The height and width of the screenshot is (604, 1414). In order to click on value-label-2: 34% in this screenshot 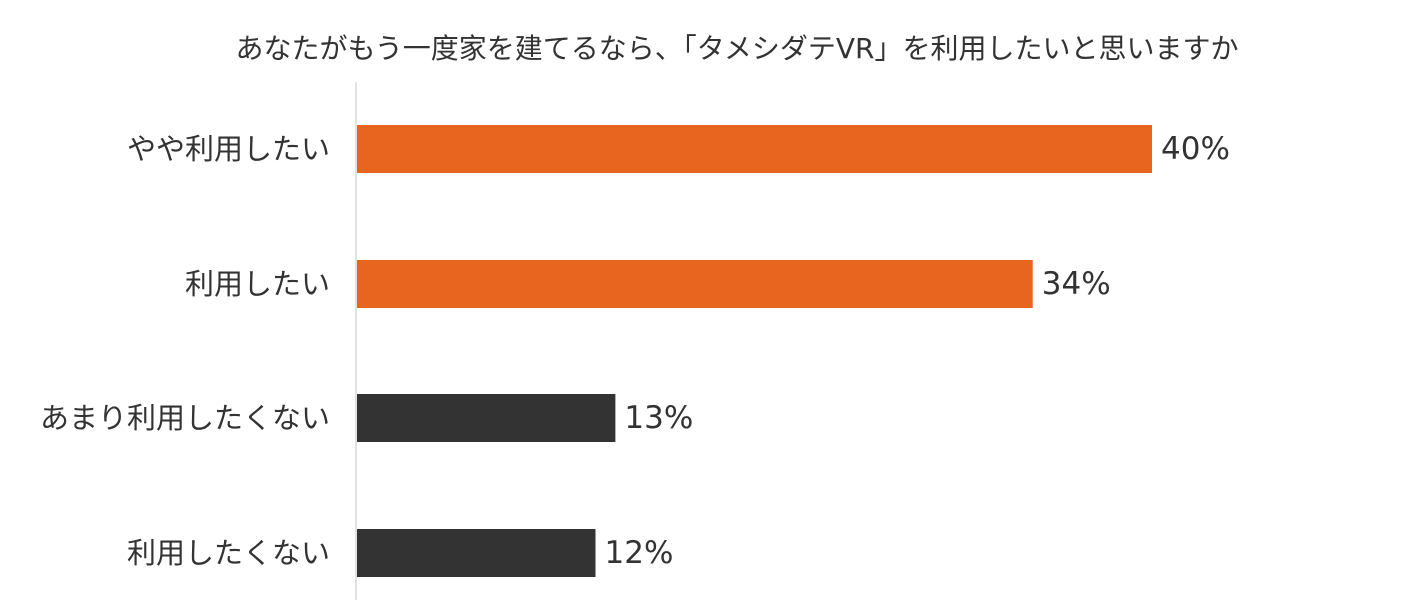, I will do `click(1076, 284)`.